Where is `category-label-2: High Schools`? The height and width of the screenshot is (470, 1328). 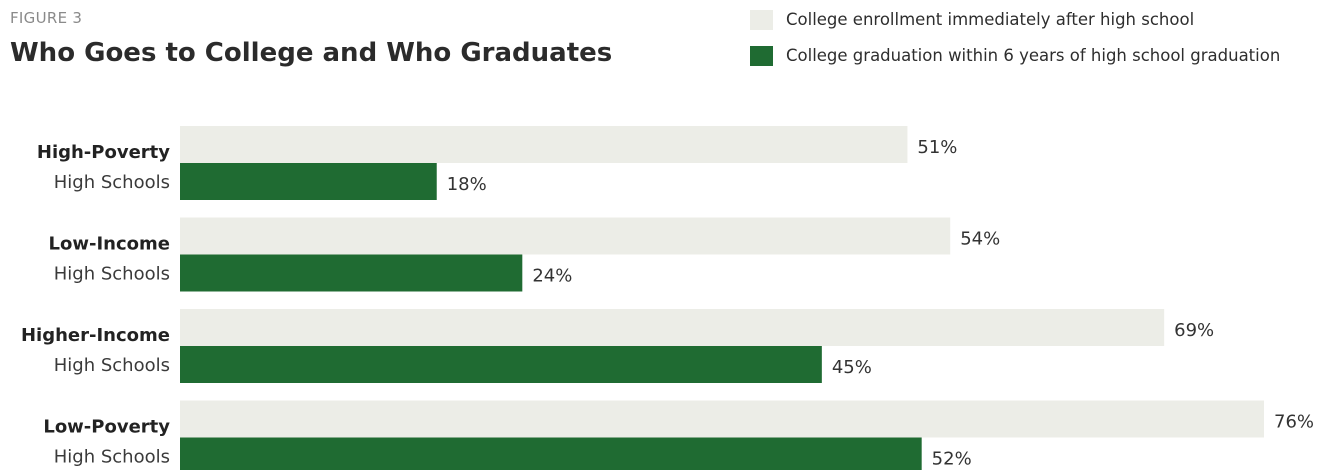
category-label-2: High Schools is located at coordinates (112, 274).